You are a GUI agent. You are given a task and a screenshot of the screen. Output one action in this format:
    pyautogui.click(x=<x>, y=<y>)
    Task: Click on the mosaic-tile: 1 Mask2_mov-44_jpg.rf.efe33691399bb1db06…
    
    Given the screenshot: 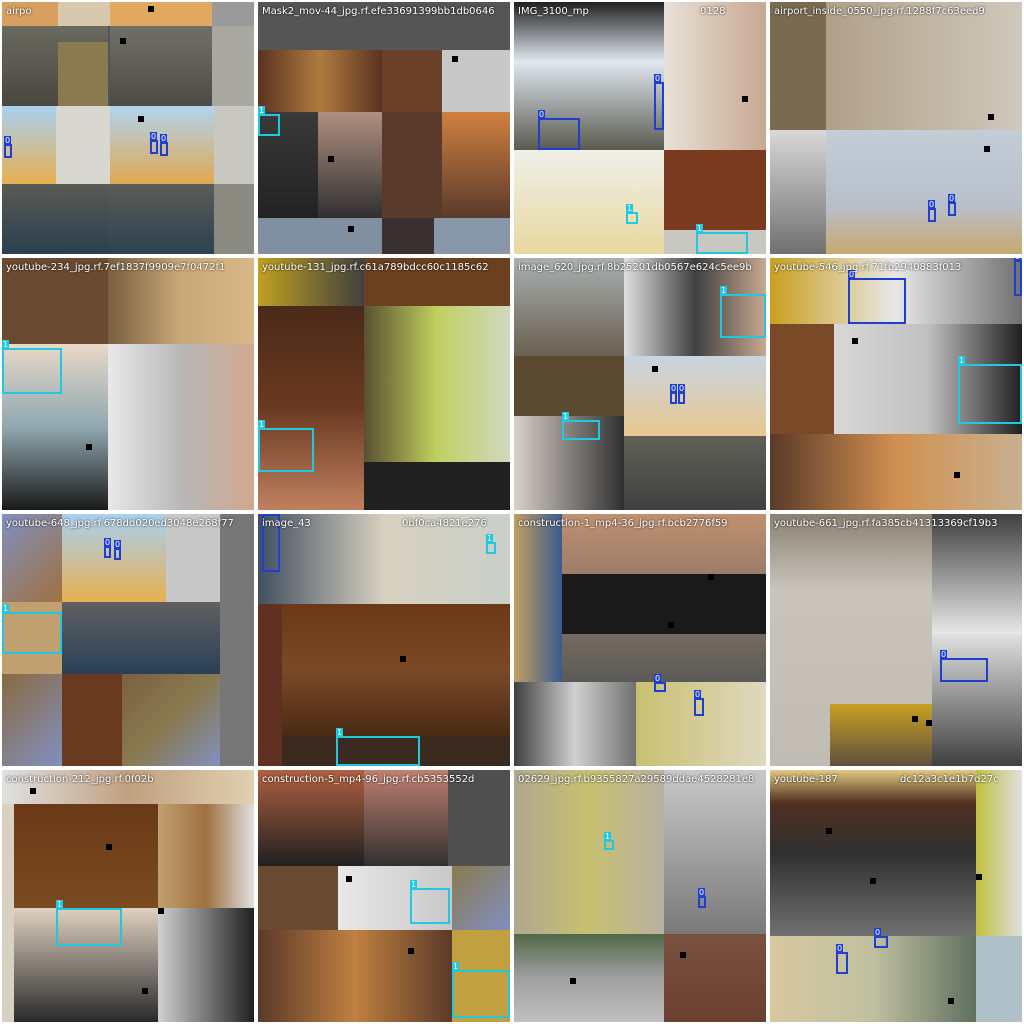 What is the action you would take?
    pyautogui.click(x=384, y=128)
    